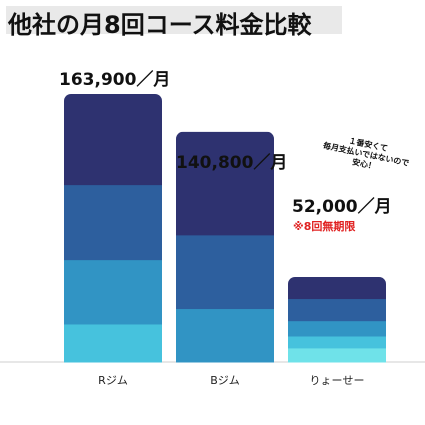 The image size is (425, 425). What do you see at coordinates (337, 380) in the screenshot?
I see `category-label-ryosei: りょーせー` at bounding box center [337, 380].